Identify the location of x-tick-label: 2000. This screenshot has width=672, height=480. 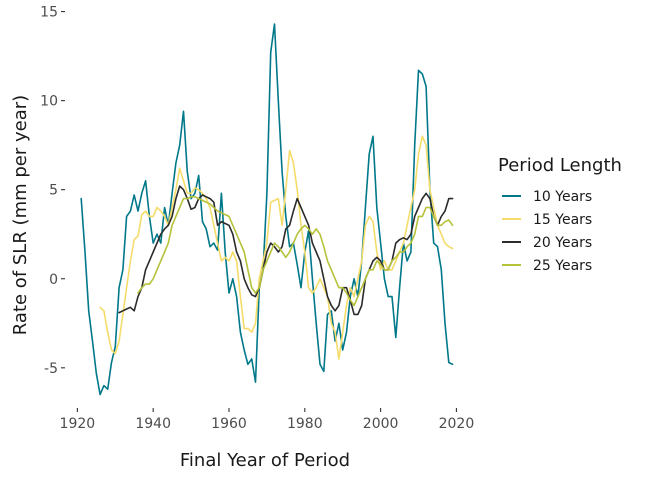
(381, 424).